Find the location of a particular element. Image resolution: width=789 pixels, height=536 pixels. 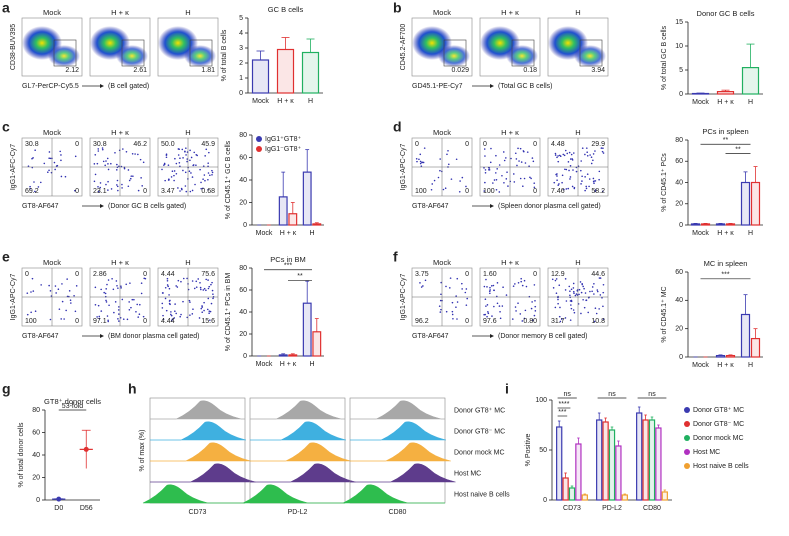

quadrant-value: 0.80 is located at coordinates (530, 321).